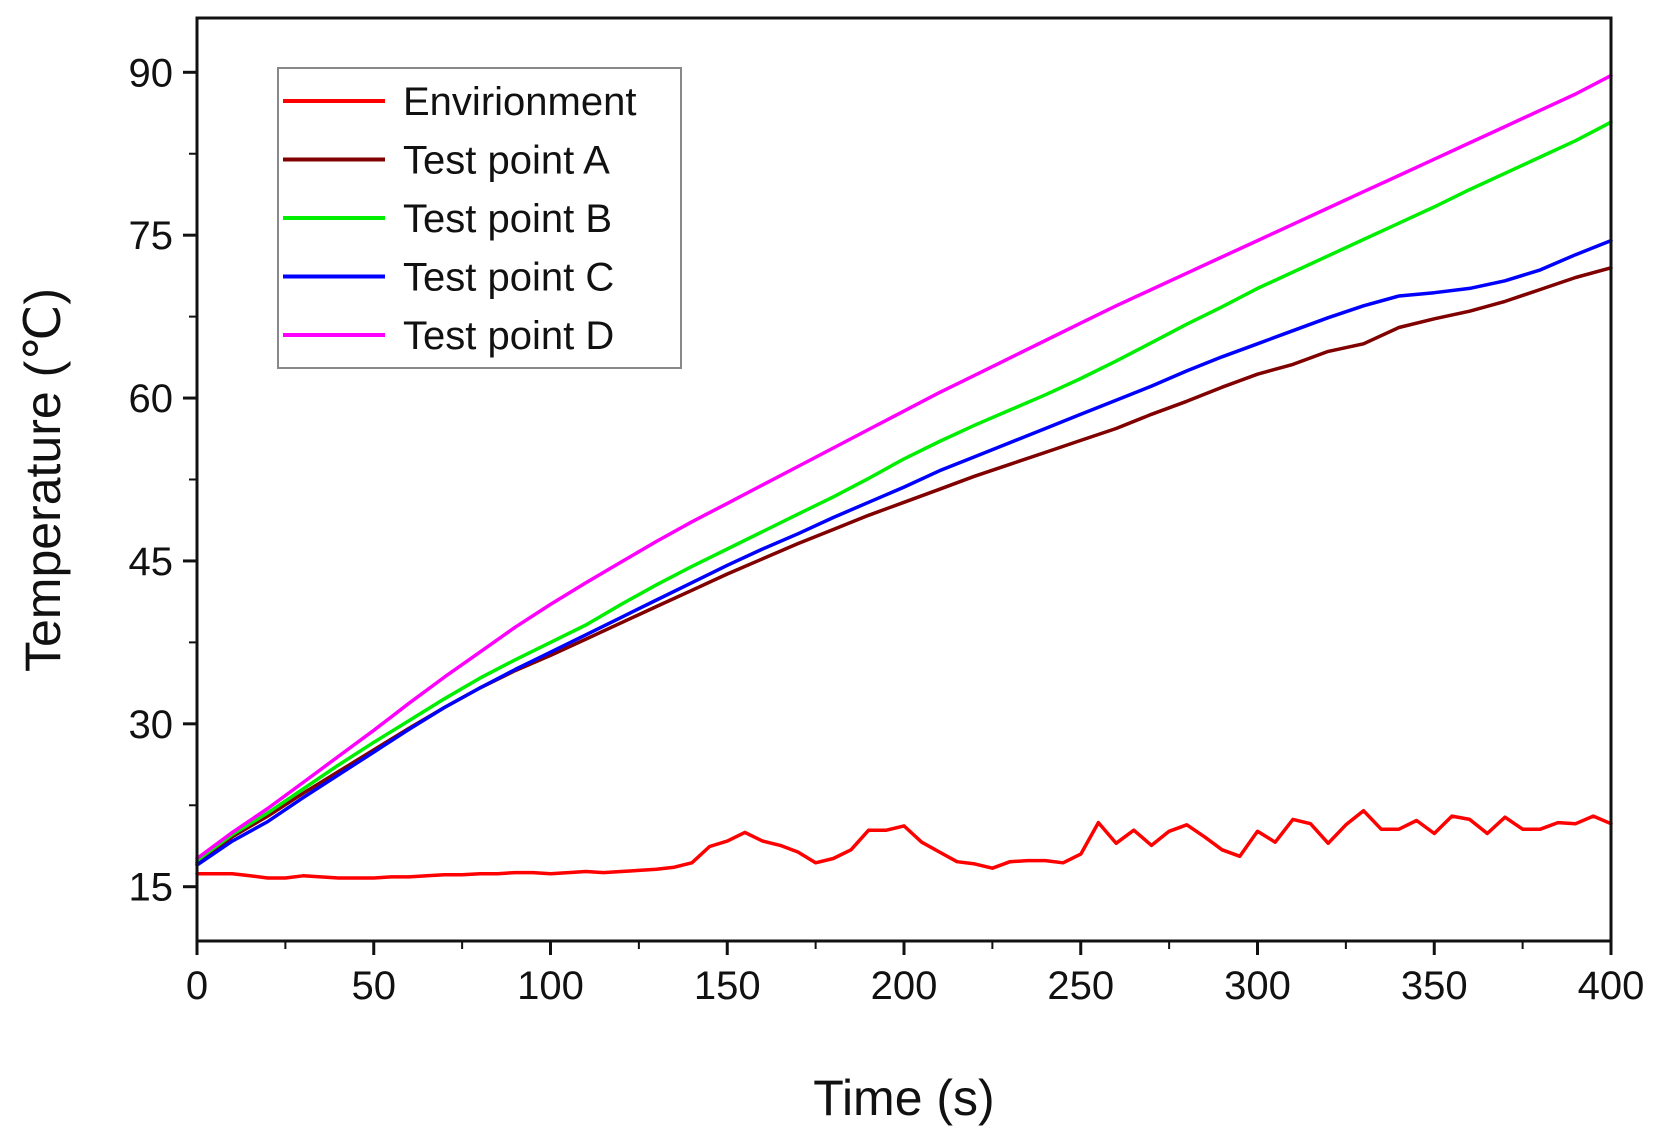  Describe the element at coordinates (727, 986) in the screenshot. I see `x-tick-label: 150` at that location.